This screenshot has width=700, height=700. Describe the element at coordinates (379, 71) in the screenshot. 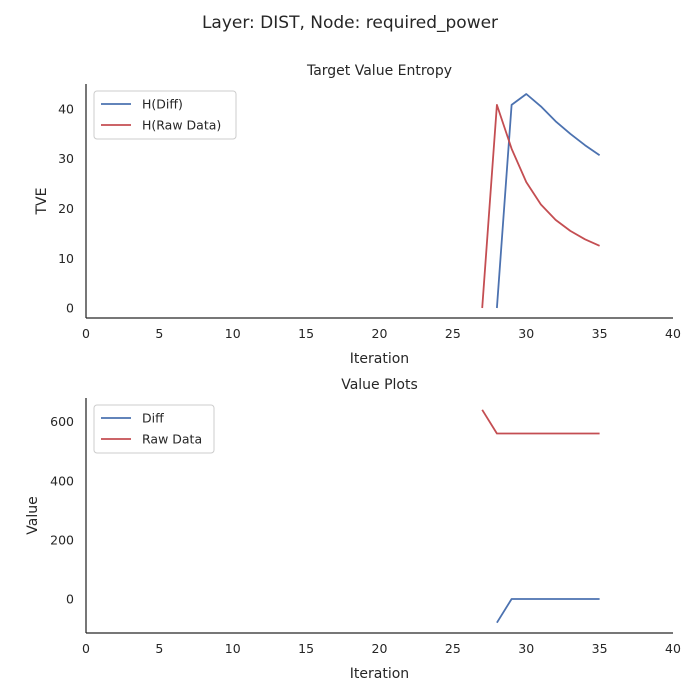

I see `chart-title: Target Value Entropy` at that location.